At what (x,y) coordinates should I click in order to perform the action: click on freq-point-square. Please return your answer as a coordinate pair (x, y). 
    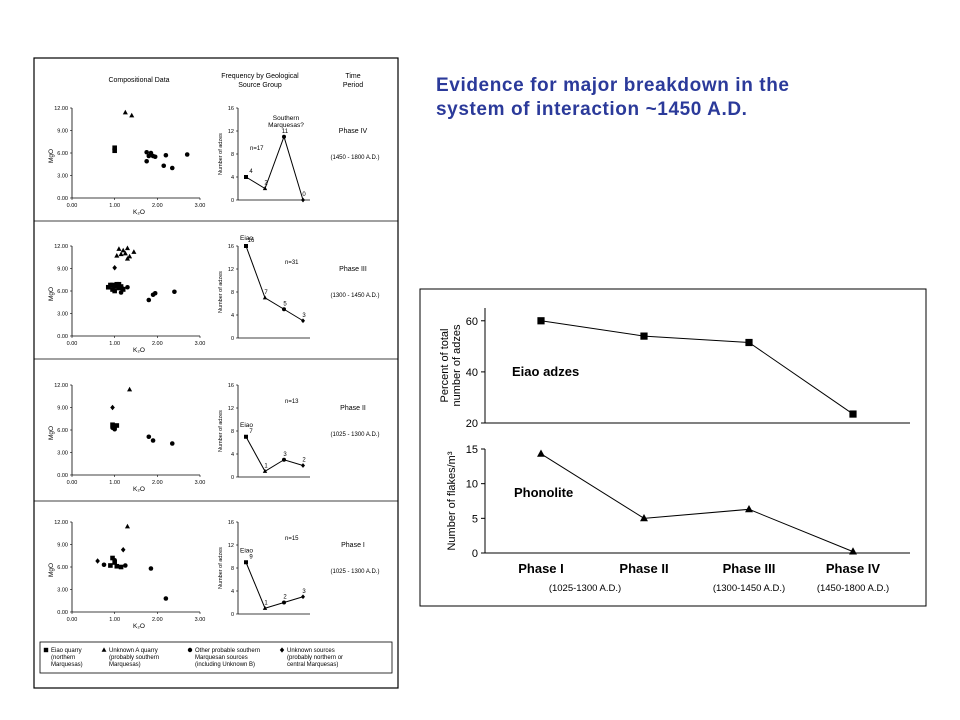
    Looking at the image, I should click on (246, 246).